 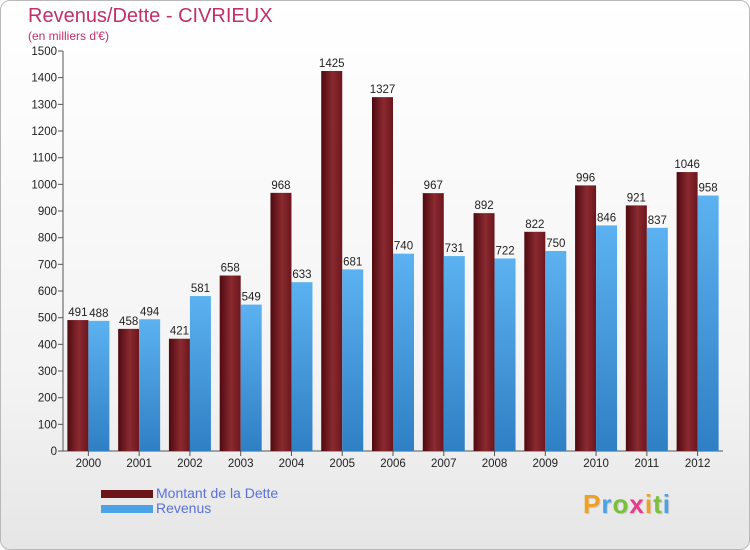 What do you see at coordinates (98, 314) in the screenshot?
I see `data-label-revenus: 488` at bounding box center [98, 314].